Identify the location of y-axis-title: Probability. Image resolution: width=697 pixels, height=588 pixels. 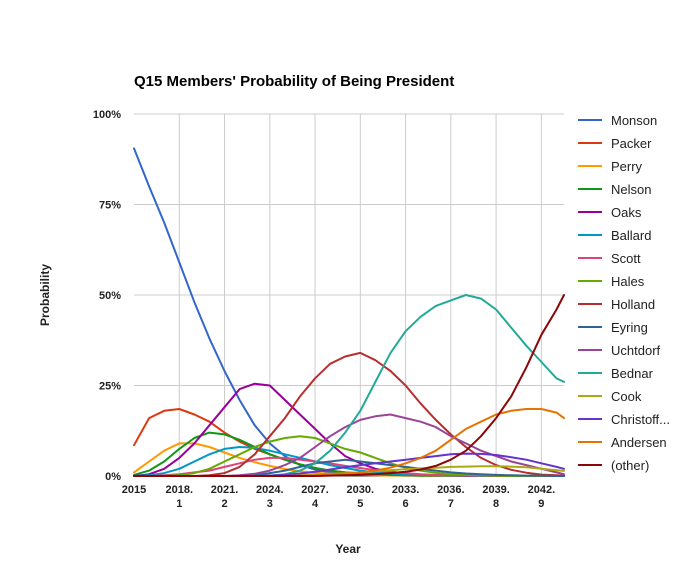
(45, 295).